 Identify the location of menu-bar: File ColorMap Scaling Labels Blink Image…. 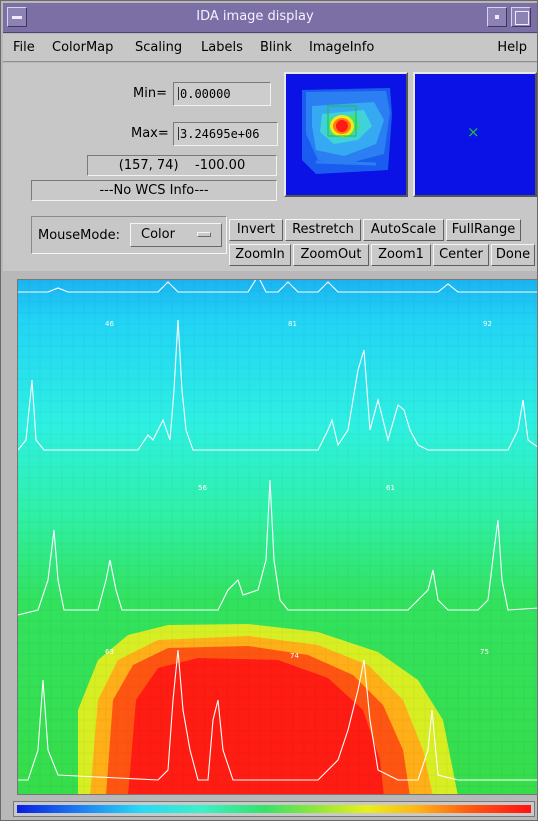
(270, 48).